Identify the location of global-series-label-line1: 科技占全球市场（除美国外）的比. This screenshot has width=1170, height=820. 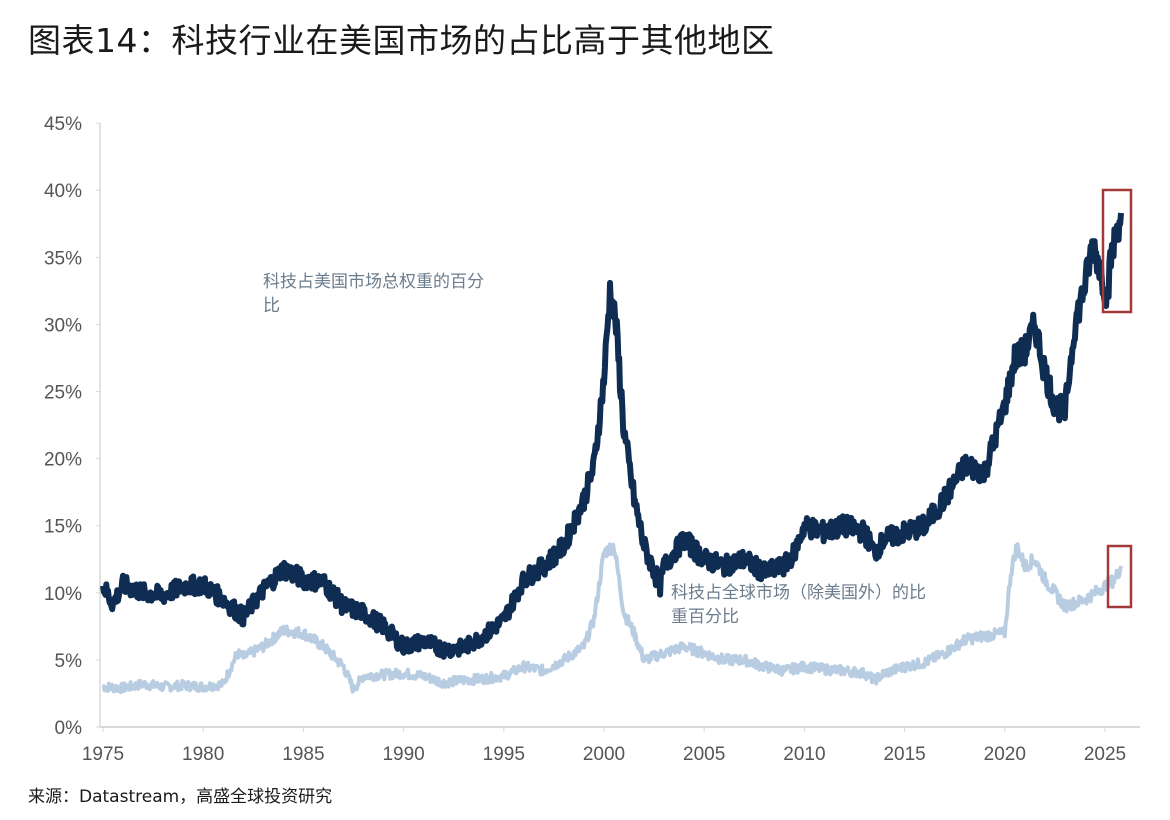
(798, 593).